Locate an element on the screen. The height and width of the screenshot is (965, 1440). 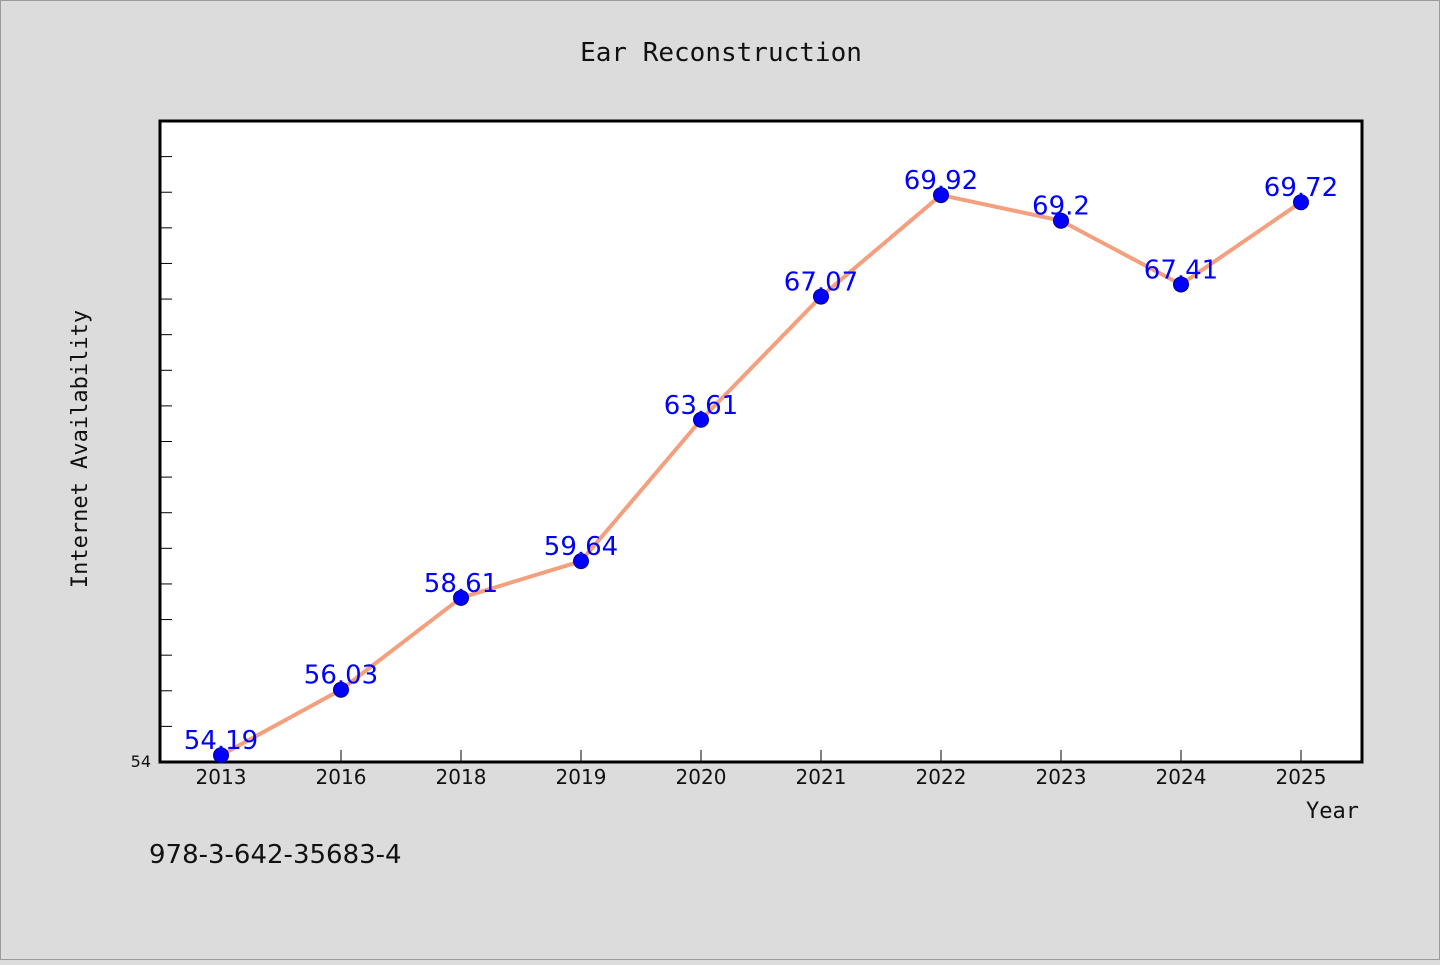
data-label: 59.64 is located at coordinates (581, 547).